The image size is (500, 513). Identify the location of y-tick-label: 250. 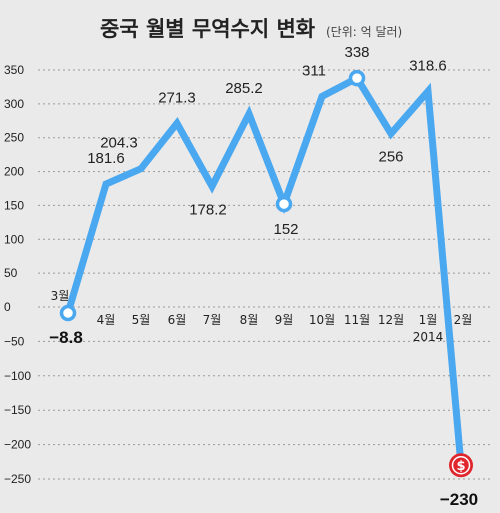
(14, 138).